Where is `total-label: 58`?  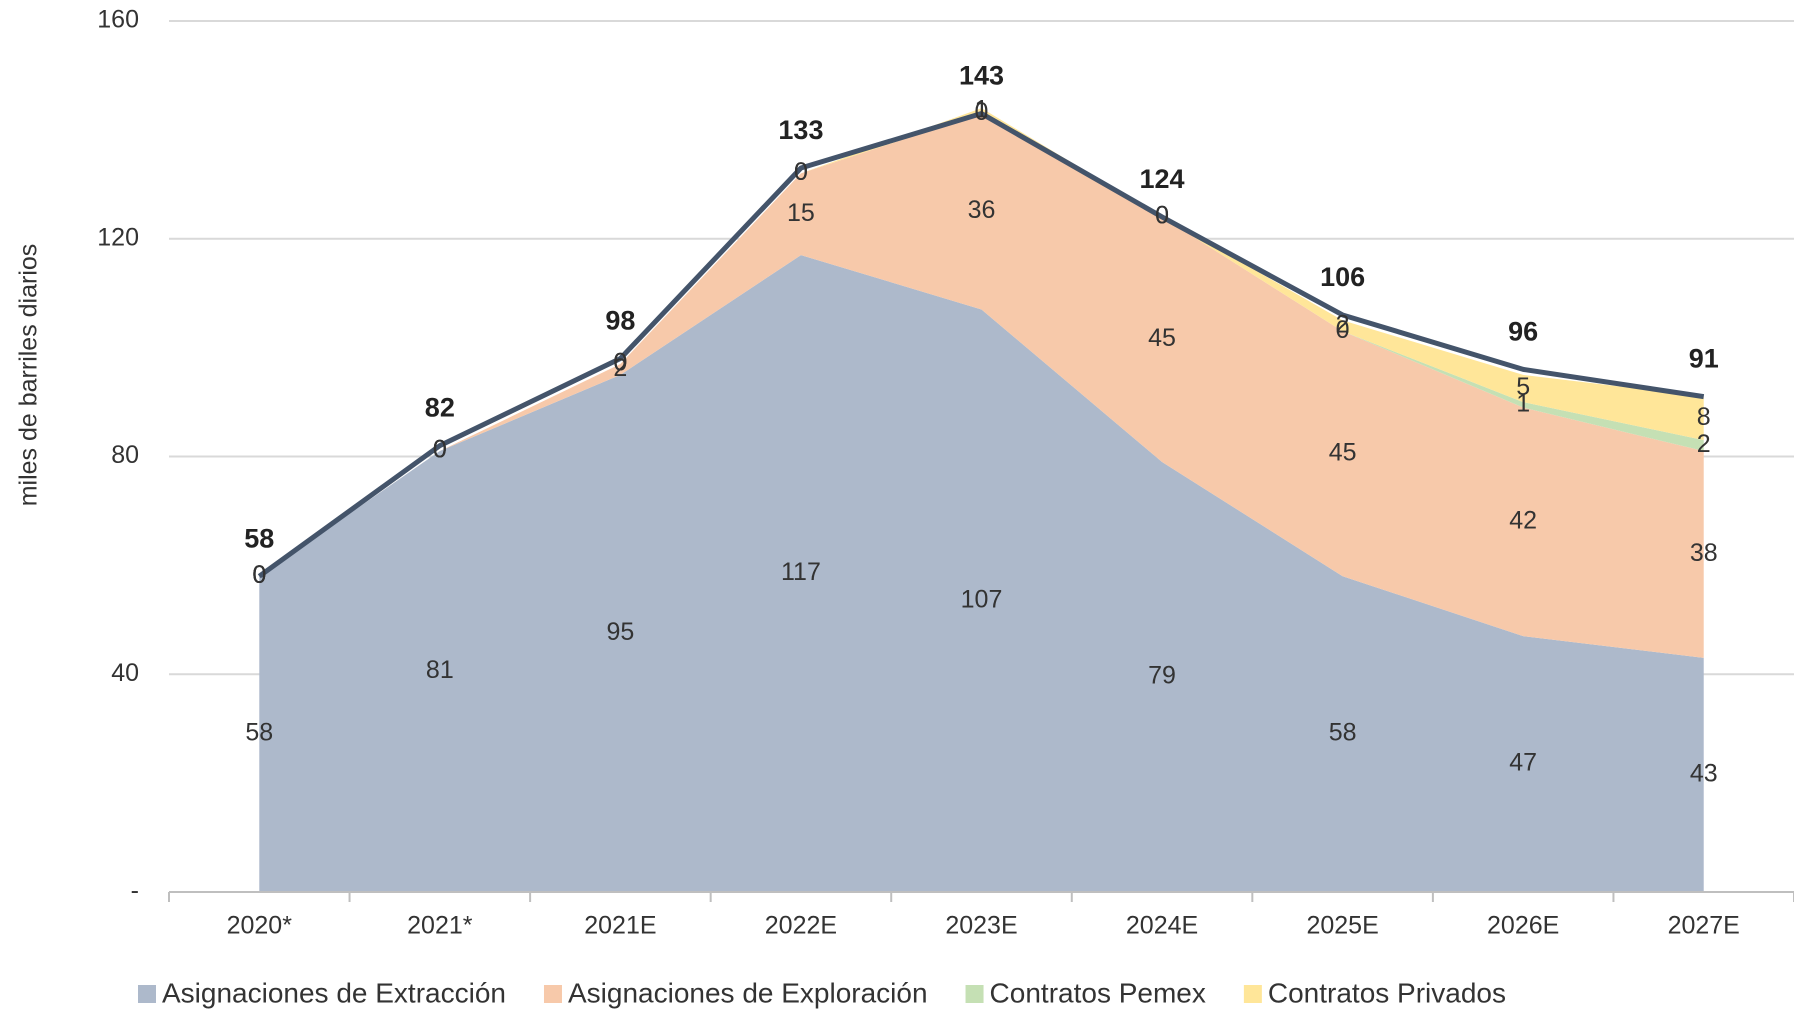 total-label: 58 is located at coordinates (259, 538).